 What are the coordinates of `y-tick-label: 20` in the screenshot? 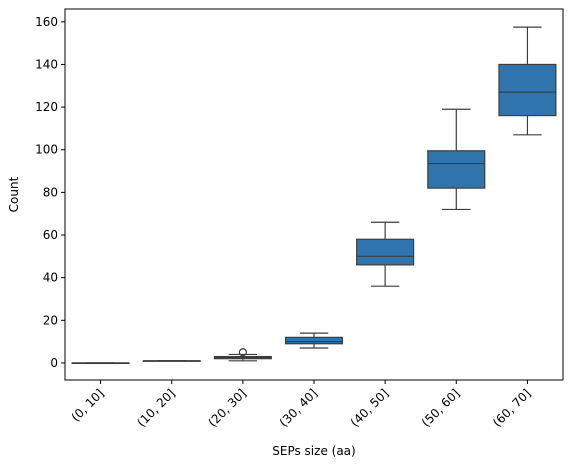 It's located at (50, 320).